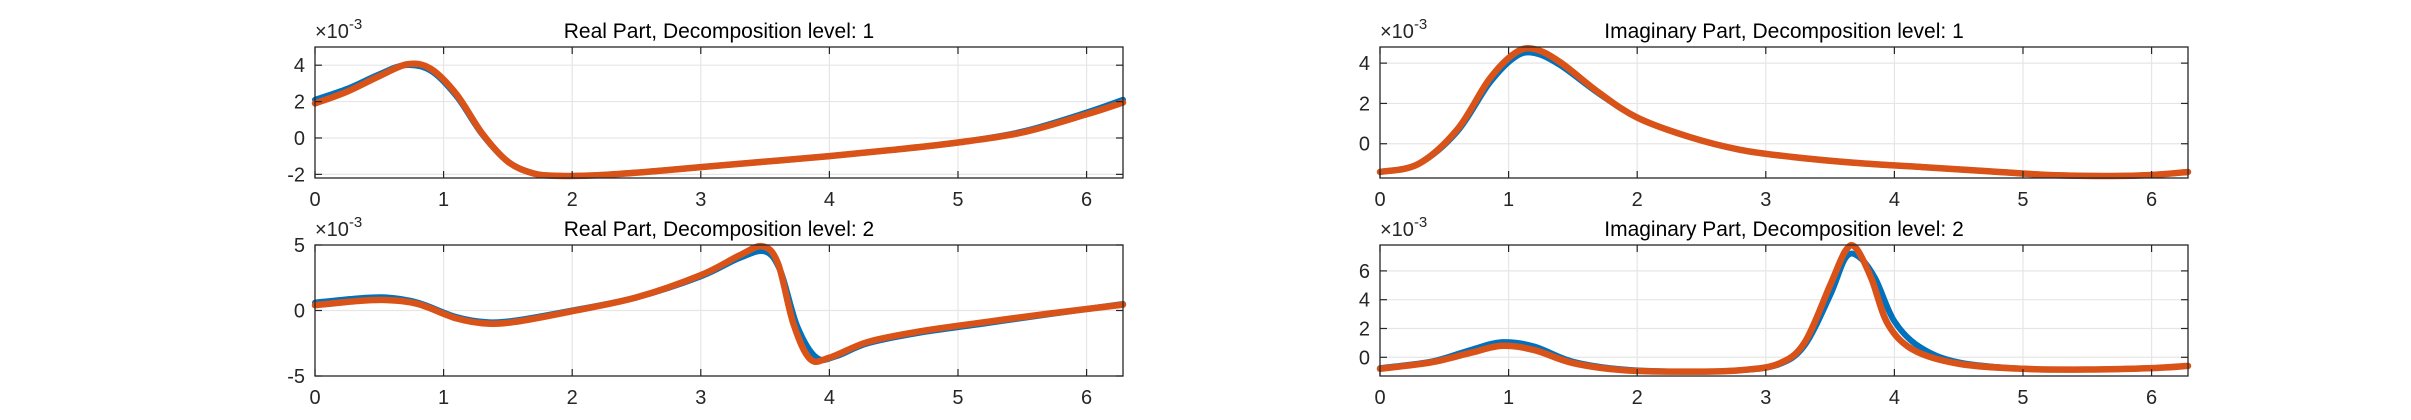 This screenshot has width=2411, height=420. What do you see at coordinates (296, 377) in the screenshot?
I see `y-tick-label: -5` at bounding box center [296, 377].